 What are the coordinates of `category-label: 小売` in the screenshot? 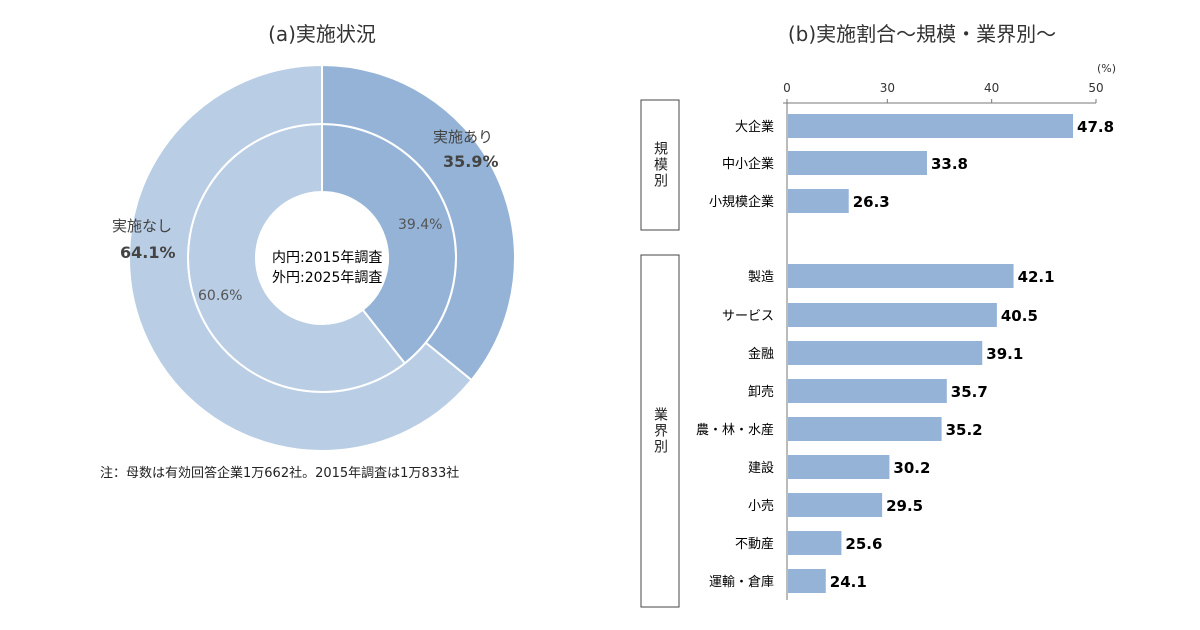 It's located at (761, 506).